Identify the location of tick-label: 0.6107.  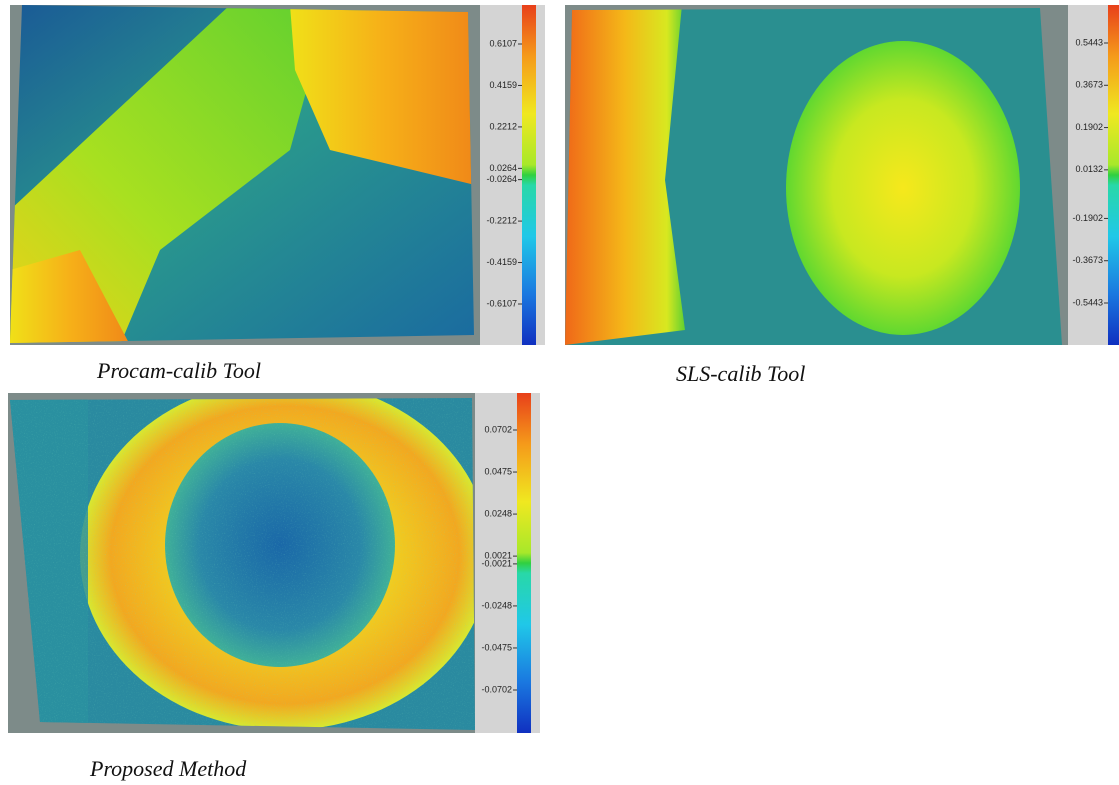
(503, 43).